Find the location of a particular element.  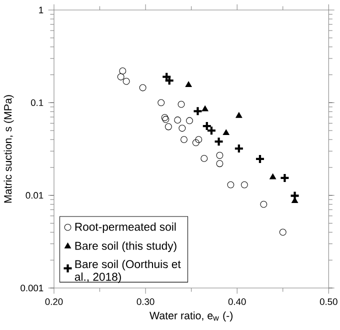

y-axis-title: Matric suction, s (MPa) is located at coordinates (9, 149).